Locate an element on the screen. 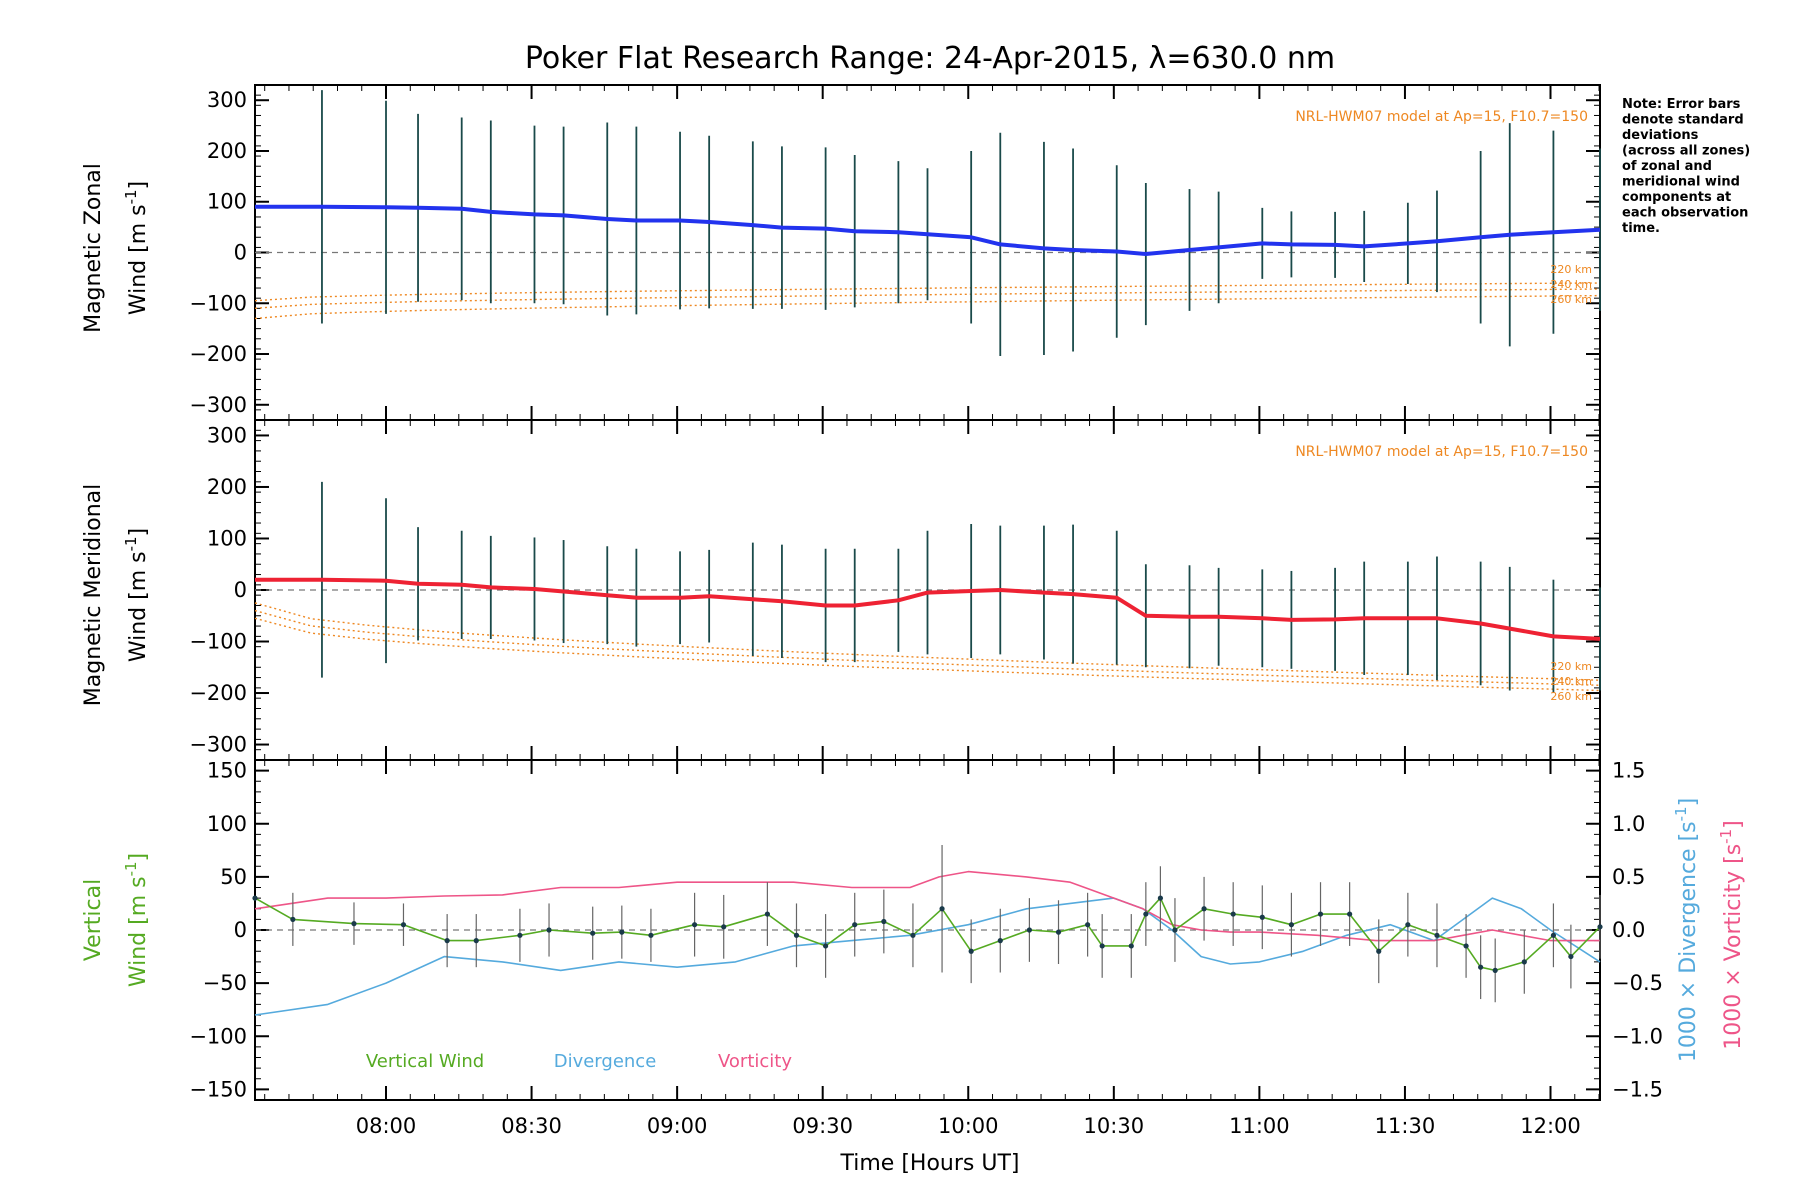 Image resolution: width=1800 pixels, height=1200 pixels. x-tick-label: 08:00 is located at coordinates (386, 1126).